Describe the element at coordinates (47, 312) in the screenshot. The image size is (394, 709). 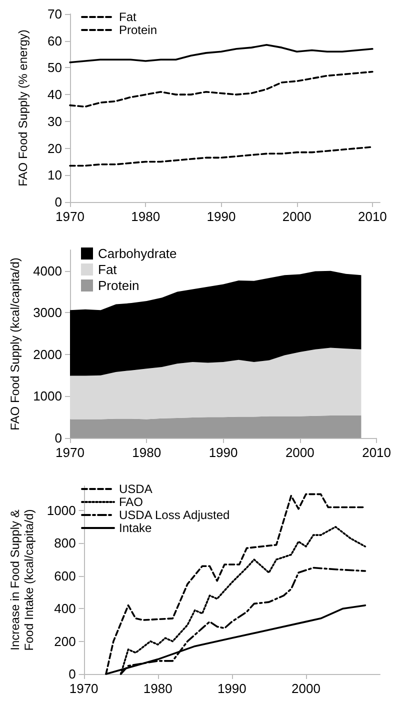
I see `y-tick-label: 3000` at that location.